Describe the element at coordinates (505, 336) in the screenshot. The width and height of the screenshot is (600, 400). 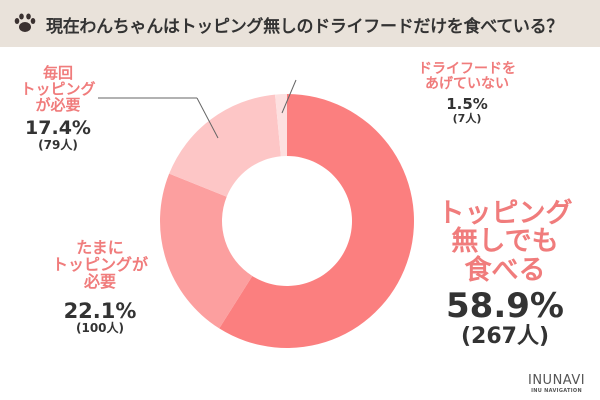
I see `slice-0-count: (267人)` at that location.